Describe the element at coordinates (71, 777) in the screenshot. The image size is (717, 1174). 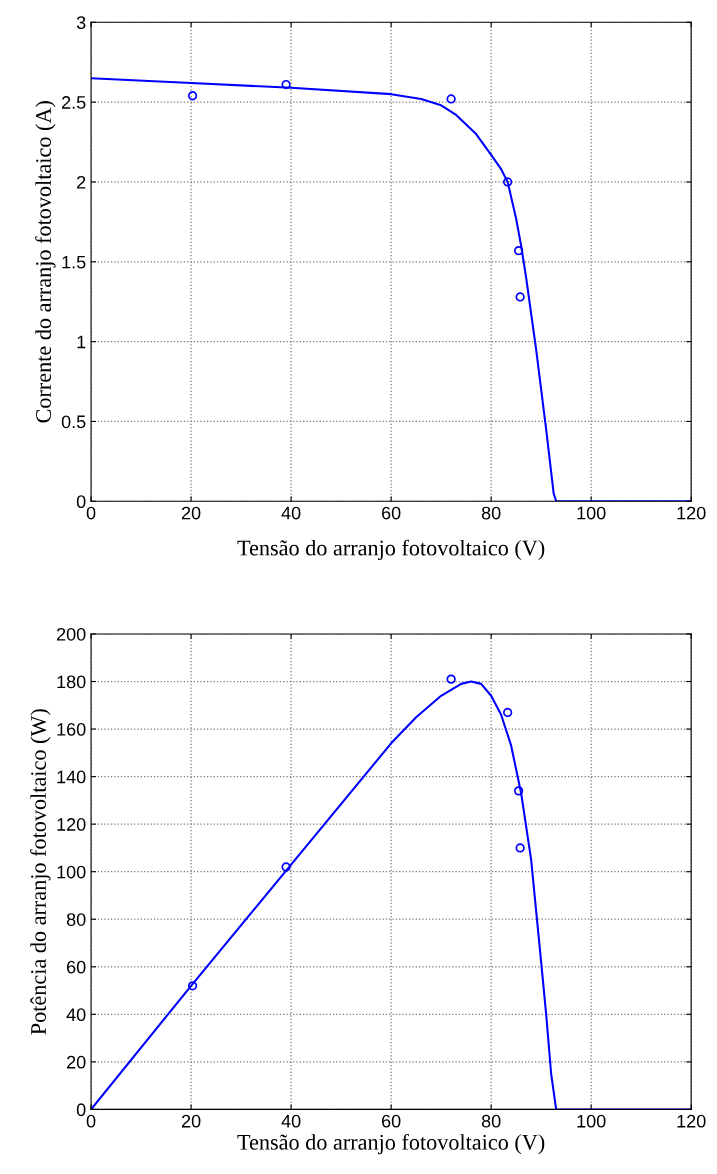
I see `y-tick-label: 140` at that location.